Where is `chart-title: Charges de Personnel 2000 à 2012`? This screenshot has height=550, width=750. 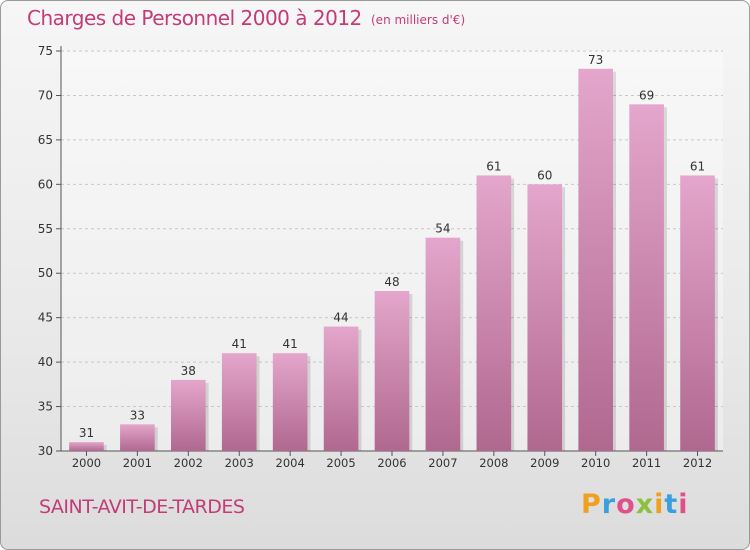
chart-title: Charges de Personnel 2000 à 2012 is located at coordinates (194, 18).